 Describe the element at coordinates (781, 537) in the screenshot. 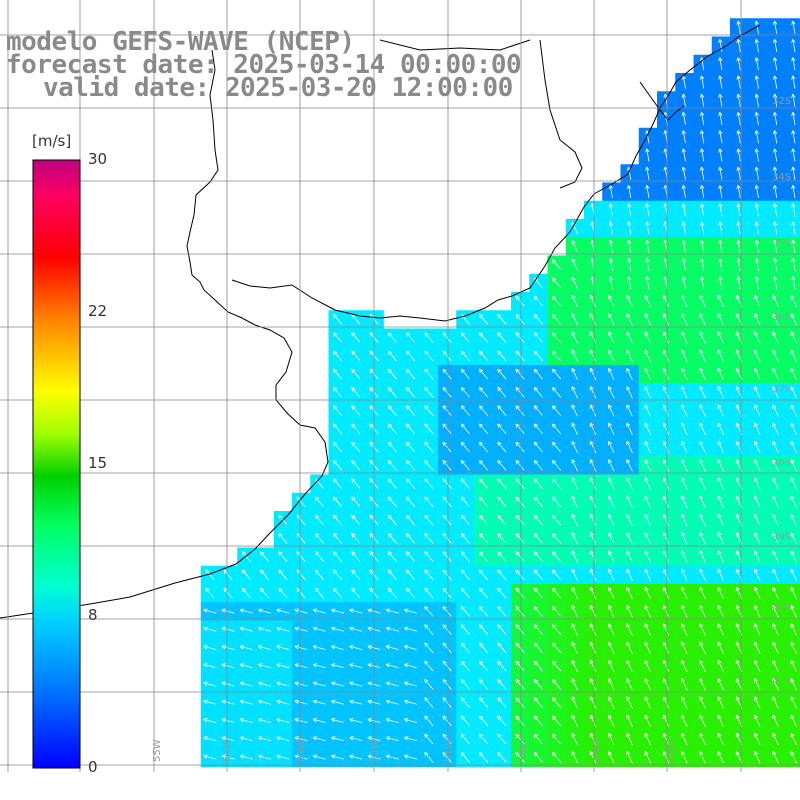

I see `latitude-label: 39S` at that location.